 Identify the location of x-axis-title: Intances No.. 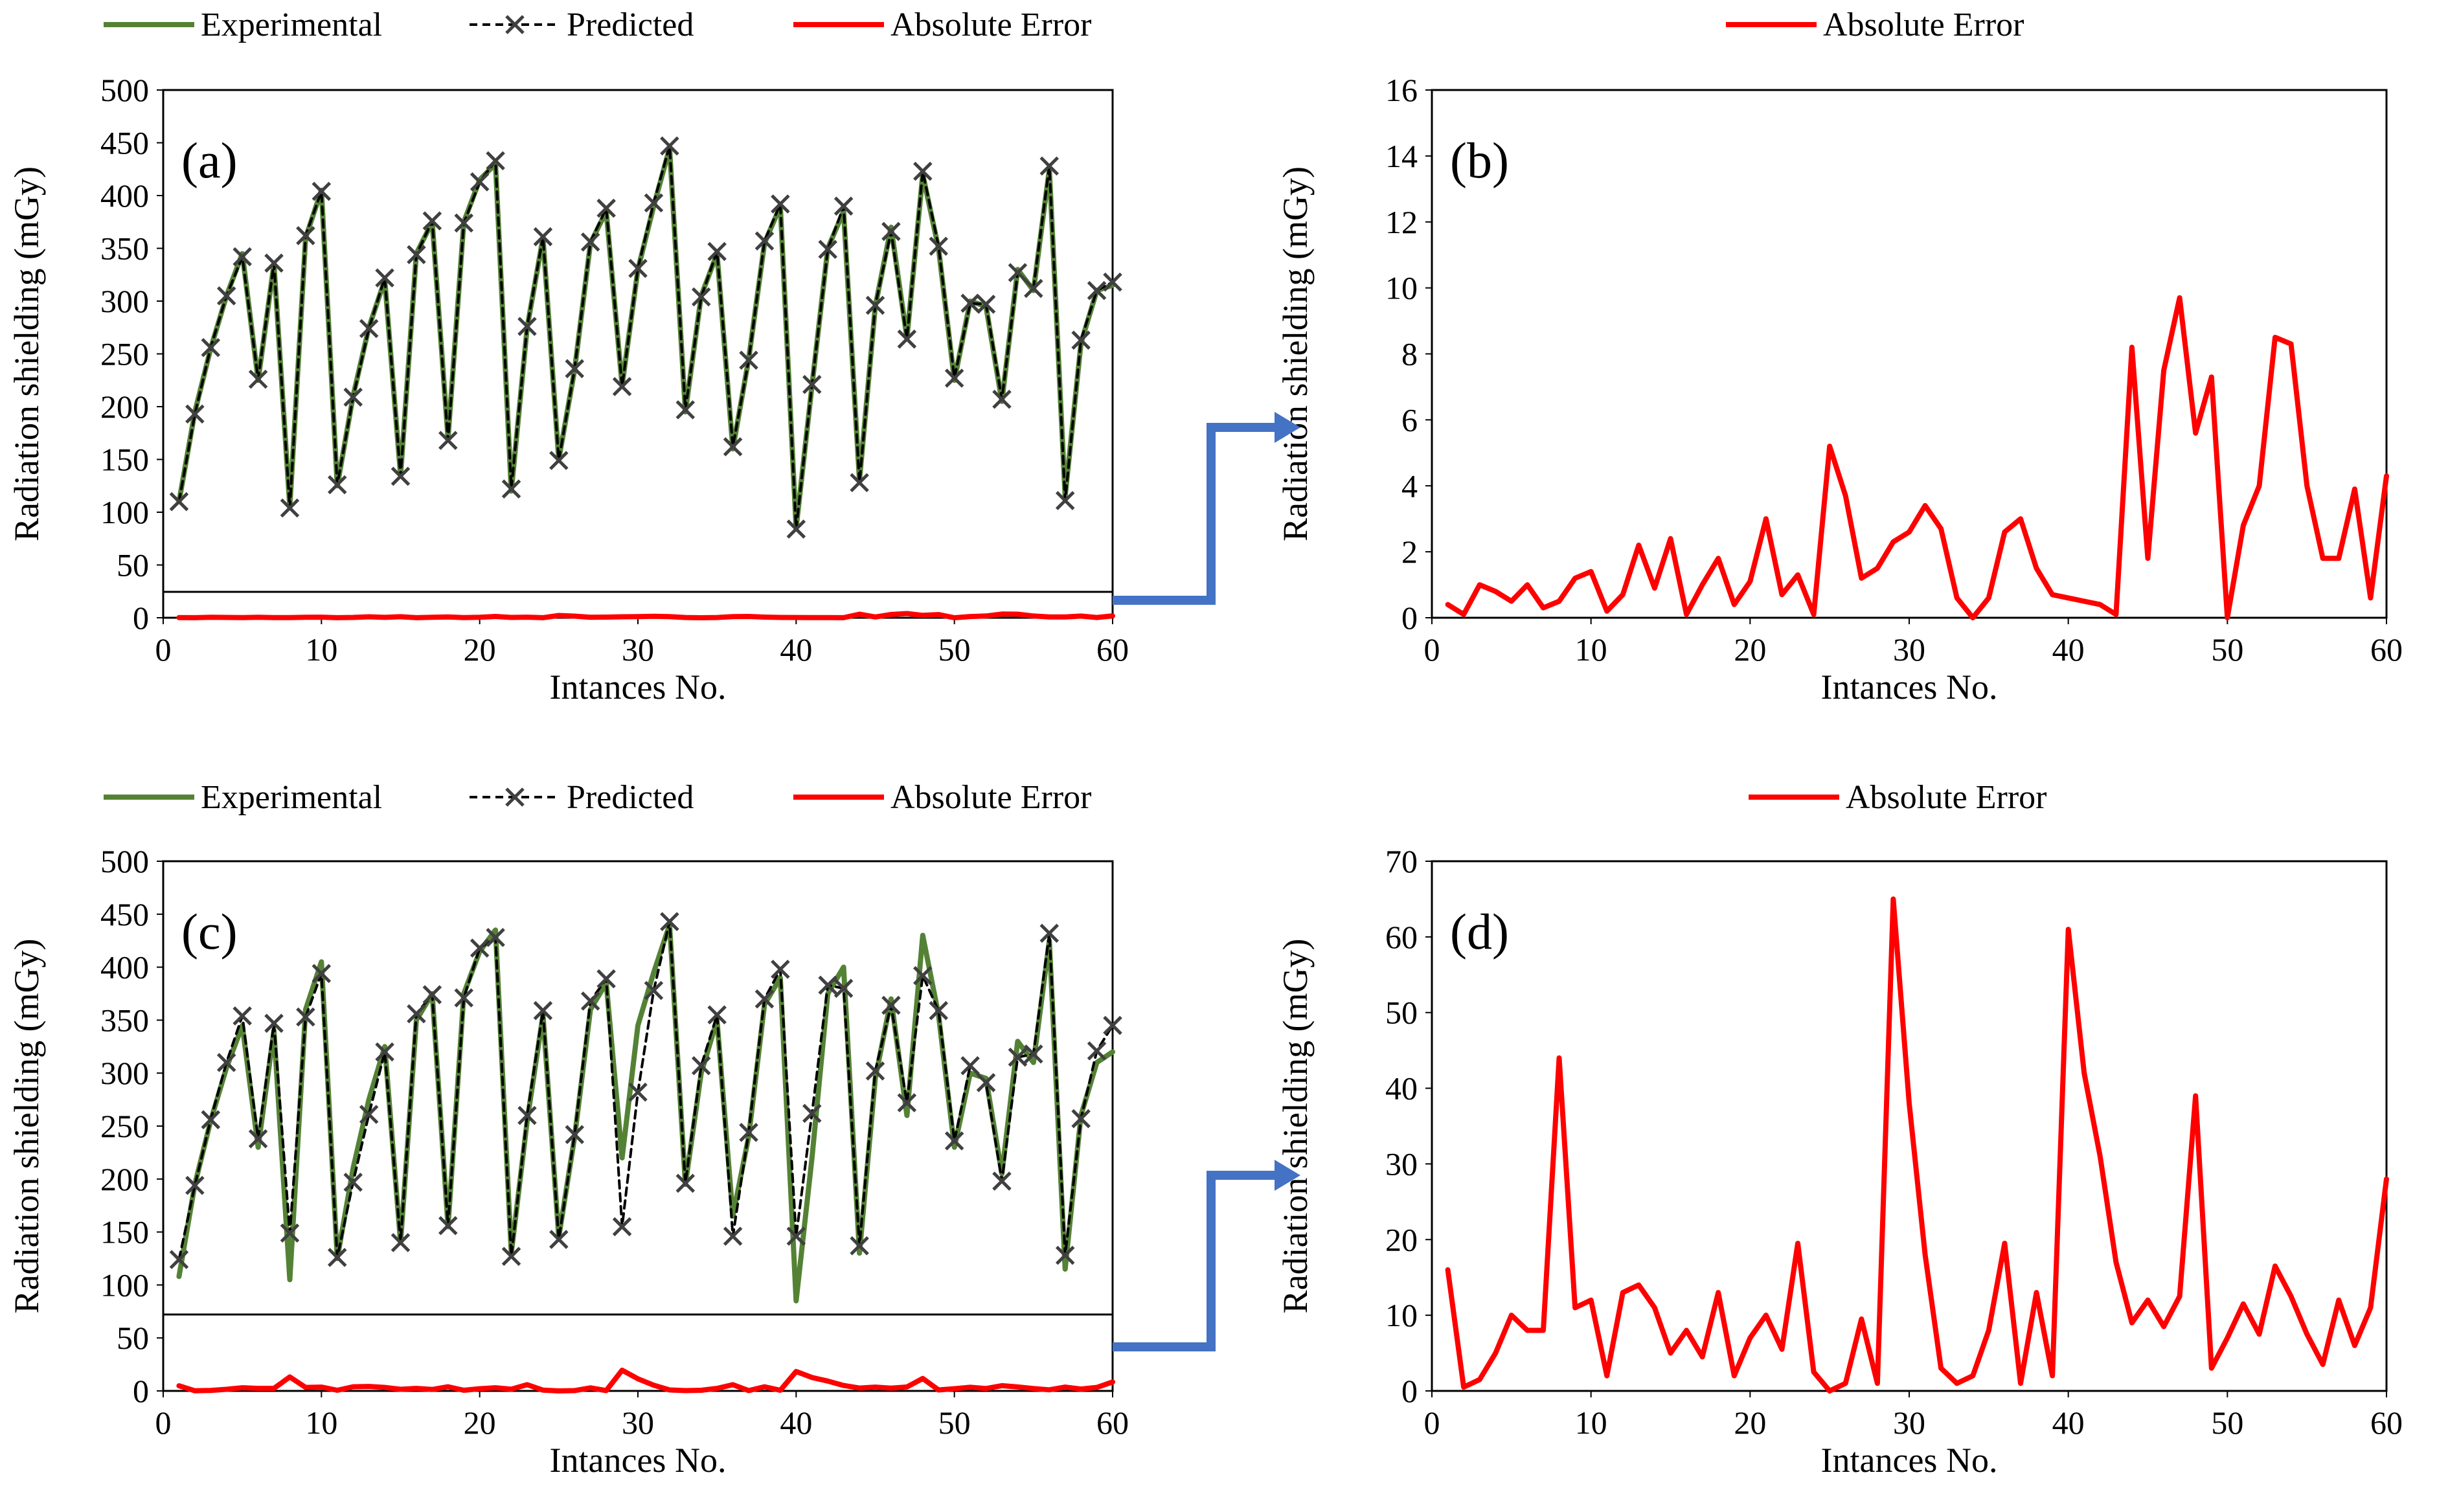
(638, 687).